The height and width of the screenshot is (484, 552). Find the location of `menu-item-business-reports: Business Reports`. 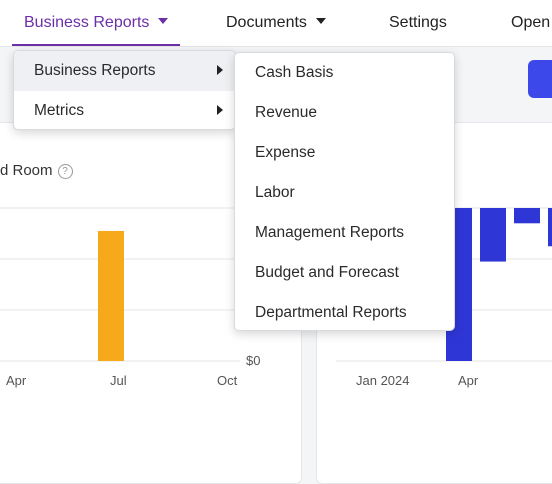

menu-item-business-reports: Business Reports is located at coordinates (124, 71).